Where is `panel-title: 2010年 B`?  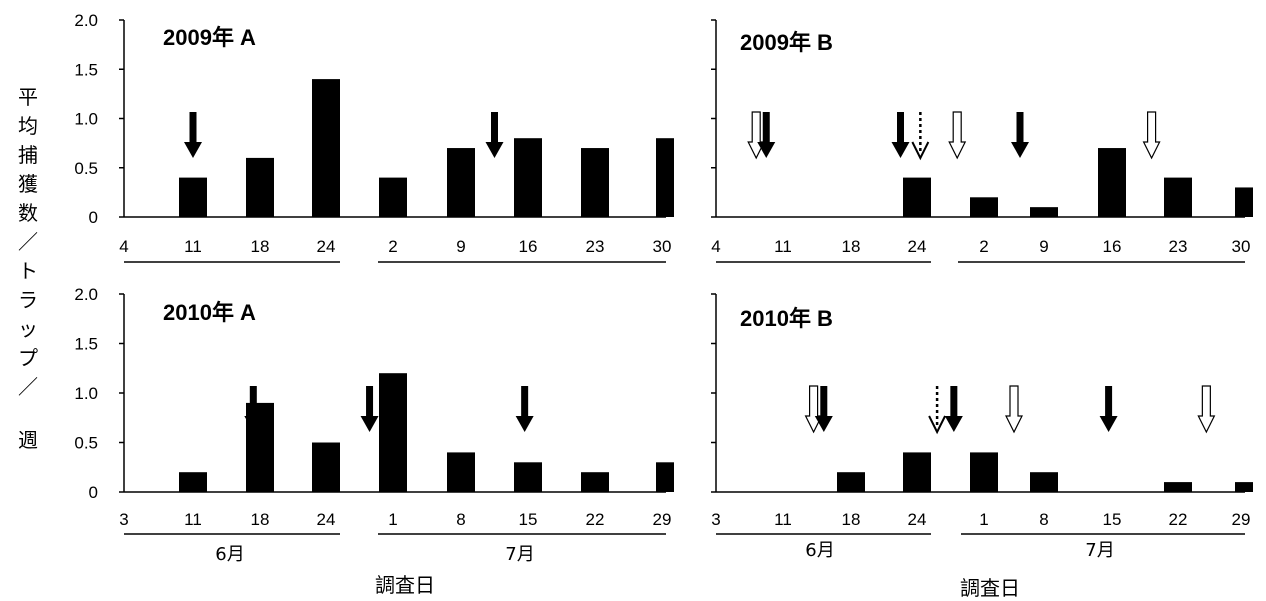
panel-title: 2010年 B is located at coordinates (786, 318).